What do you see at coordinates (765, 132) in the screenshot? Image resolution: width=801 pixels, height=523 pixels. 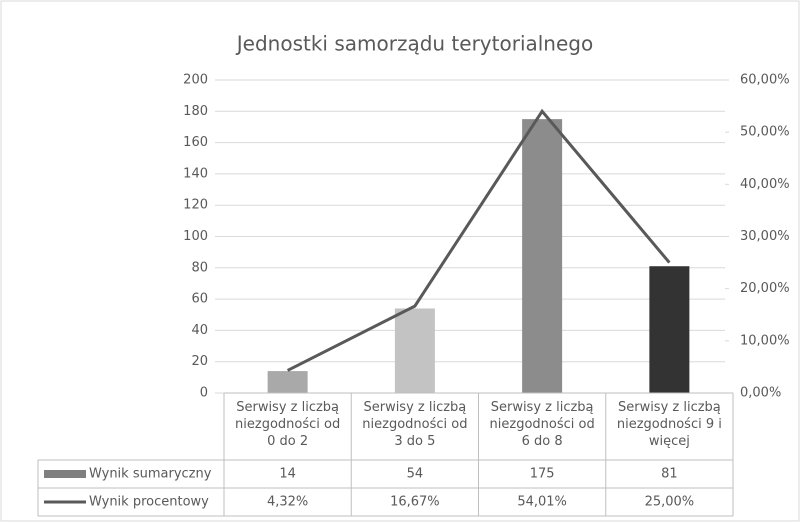 I see `y2-tick-label: 50,00%` at bounding box center [765, 132].